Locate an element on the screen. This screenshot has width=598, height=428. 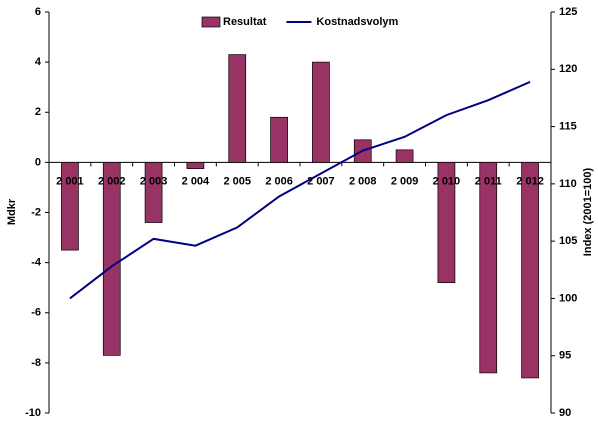
y2-tick-label: 110 is located at coordinates (568, 184).